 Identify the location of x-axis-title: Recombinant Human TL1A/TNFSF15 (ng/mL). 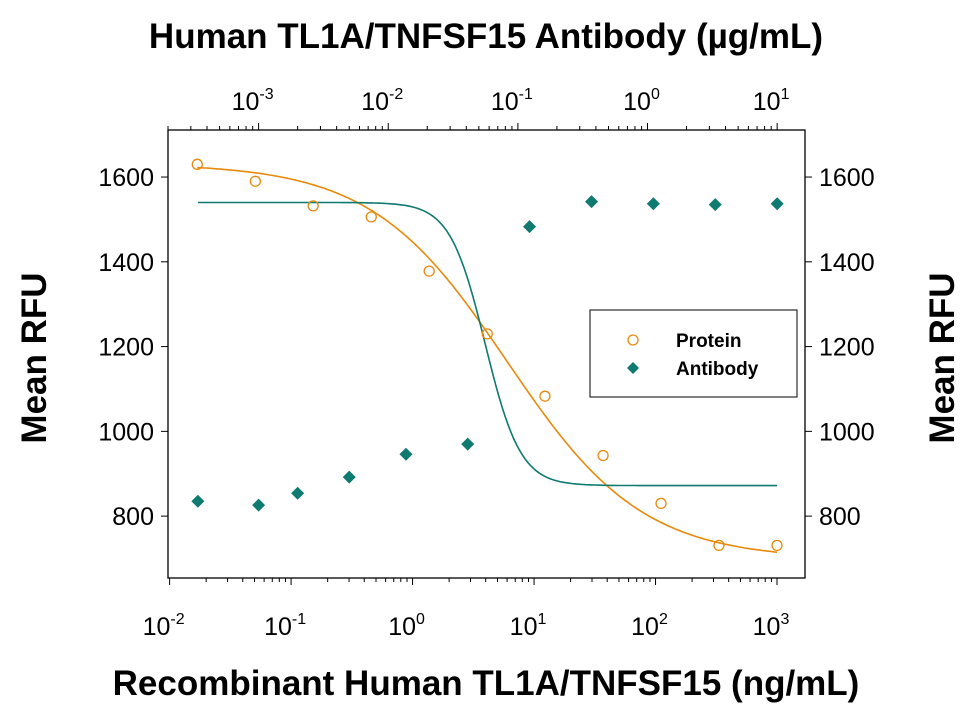
(486, 683).